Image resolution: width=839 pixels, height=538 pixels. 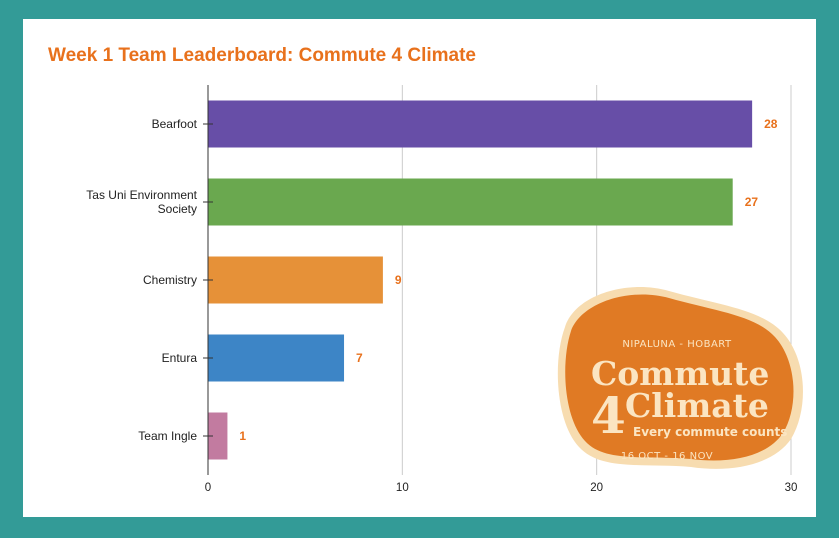 I want to click on data-label: 28, so click(x=771, y=124).